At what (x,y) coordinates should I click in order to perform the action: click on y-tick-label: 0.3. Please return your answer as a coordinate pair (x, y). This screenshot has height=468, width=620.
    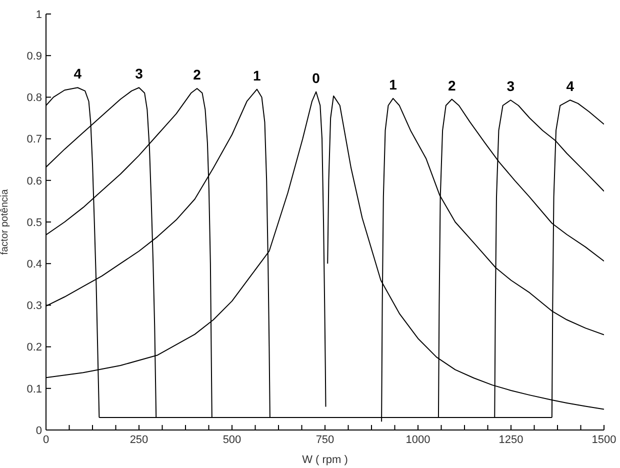
    Looking at the image, I should click on (34, 306).